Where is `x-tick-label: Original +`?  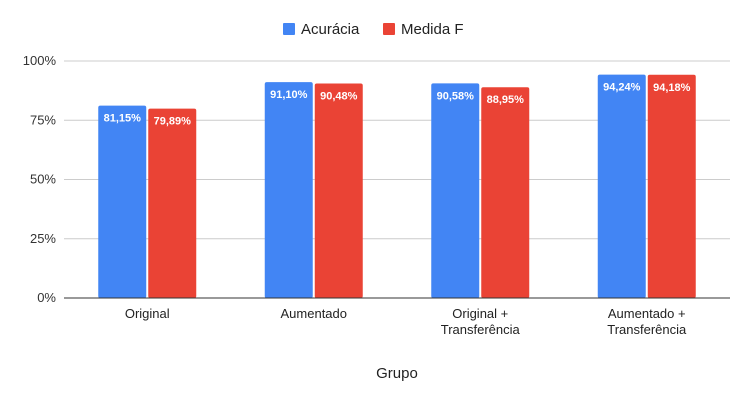 x-tick-label: Original + is located at coordinates (480, 313).